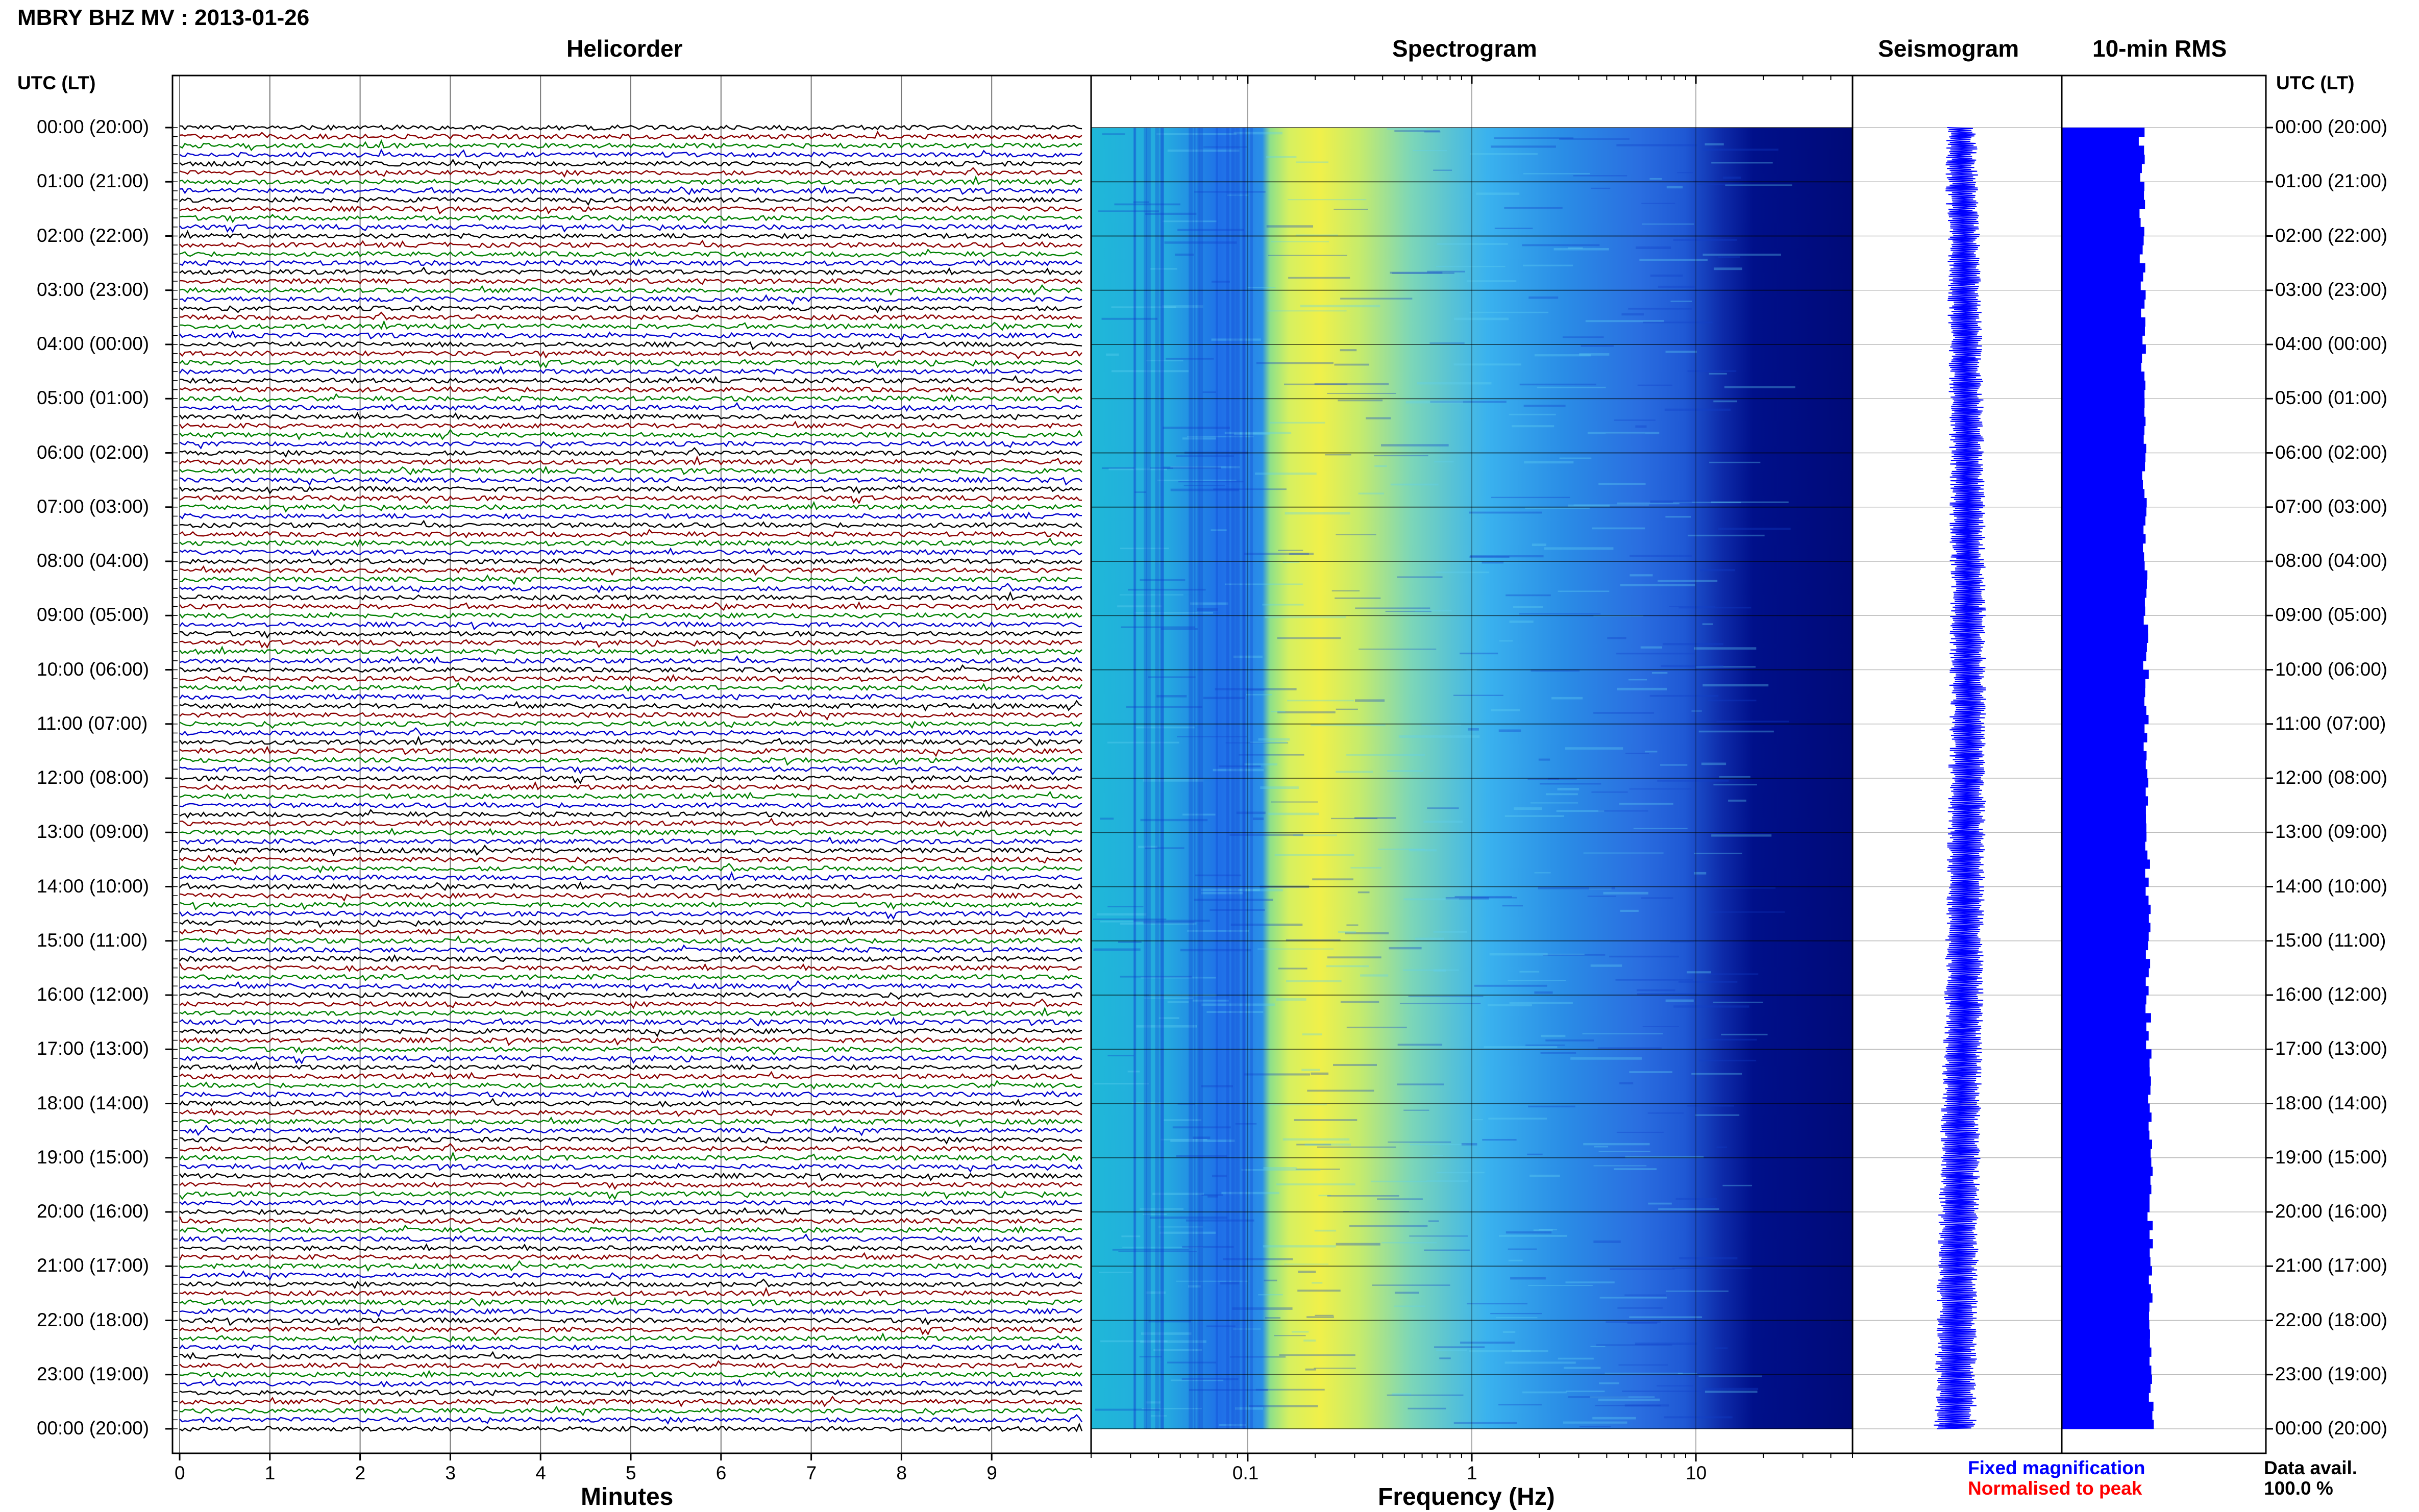 This screenshot has height=1512, width=2419. What do you see at coordinates (360, 1473) in the screenshot?
I see `helicorder-x-tick-label: 2` at bounding box center [360, 1473].